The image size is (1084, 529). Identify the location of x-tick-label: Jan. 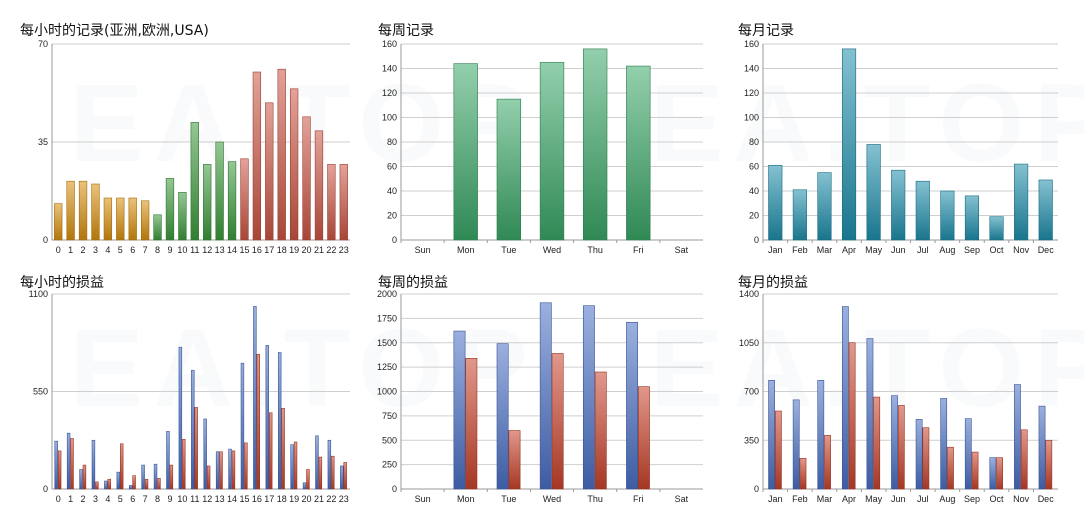
(775, 499).